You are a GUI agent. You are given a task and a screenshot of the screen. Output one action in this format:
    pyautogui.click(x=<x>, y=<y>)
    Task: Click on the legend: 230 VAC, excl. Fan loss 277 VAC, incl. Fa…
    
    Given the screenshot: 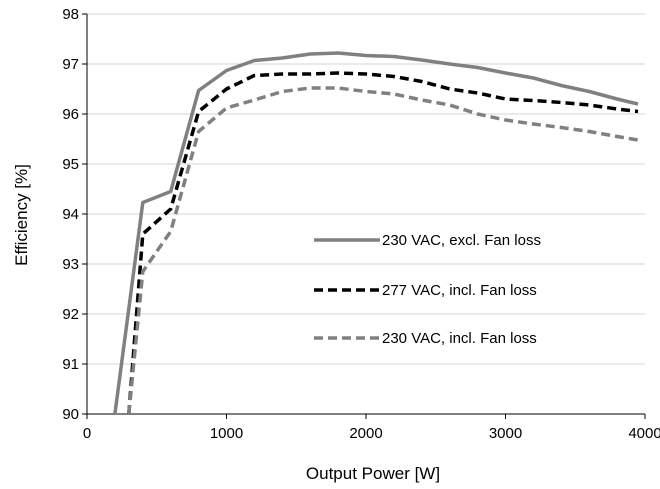 What is the action you would take?
    pyautogui.click(x=427, y=289)
    